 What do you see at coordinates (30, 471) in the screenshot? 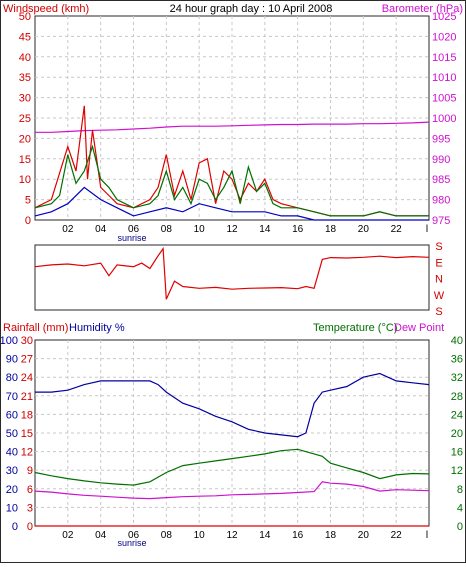
I see `rainfall-tick-label: 9` at bounding box center [30, 471].